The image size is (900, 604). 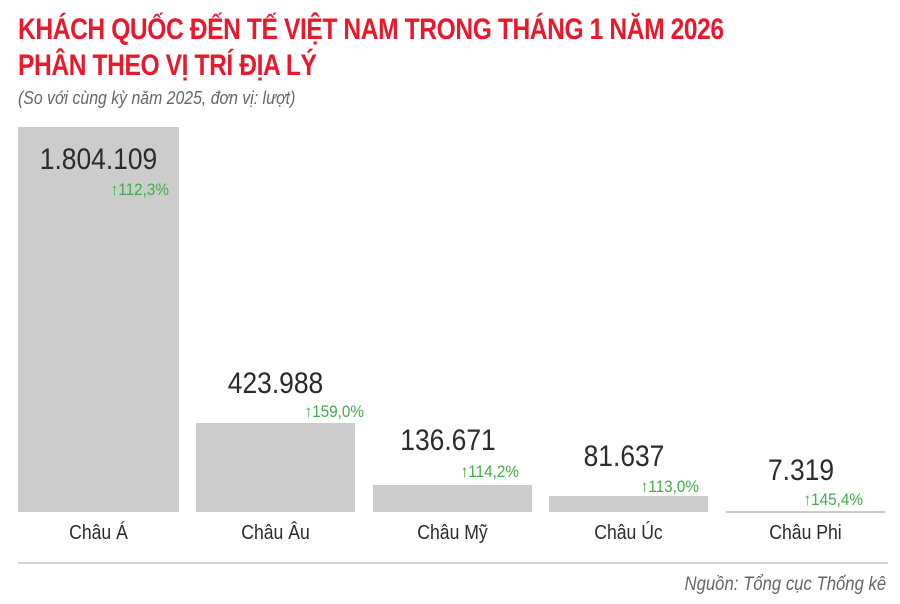 I want to click on category-label-chau-a: Châu Á, so click(x=98, y=533).